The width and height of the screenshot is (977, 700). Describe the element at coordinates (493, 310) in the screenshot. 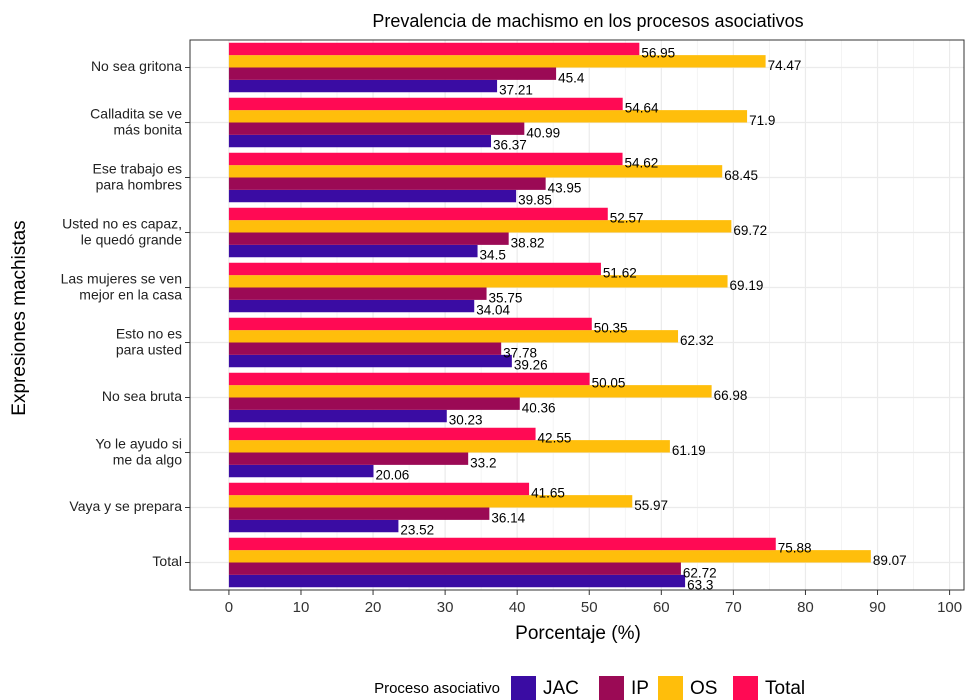

I see `value-label: 34.04` at that location.